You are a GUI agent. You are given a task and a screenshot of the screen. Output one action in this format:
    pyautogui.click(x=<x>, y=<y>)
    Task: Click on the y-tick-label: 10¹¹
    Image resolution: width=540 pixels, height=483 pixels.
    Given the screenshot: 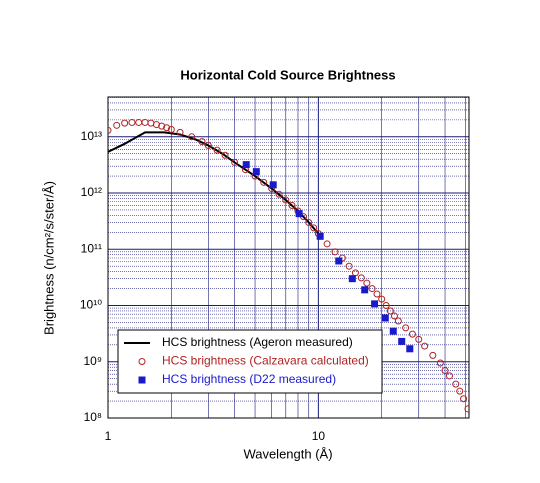 What is the action you would take?
    pyautogui.click(x=91, y=248)
    